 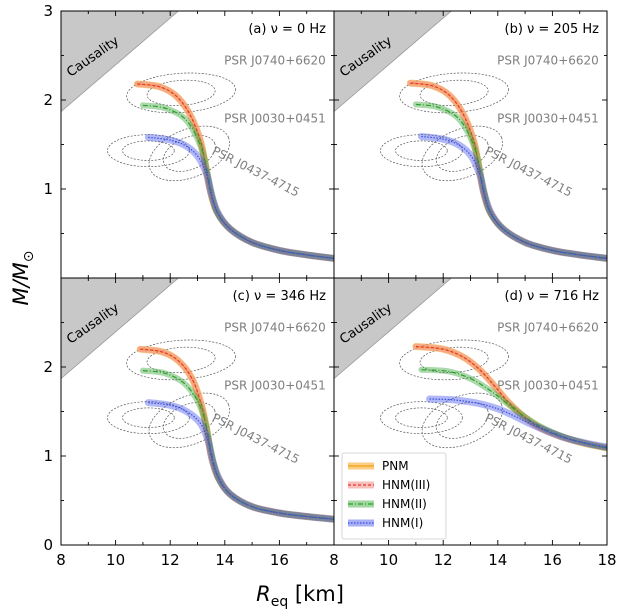 I want to click on x-tick-label: 18, so click(x=606, y=560).